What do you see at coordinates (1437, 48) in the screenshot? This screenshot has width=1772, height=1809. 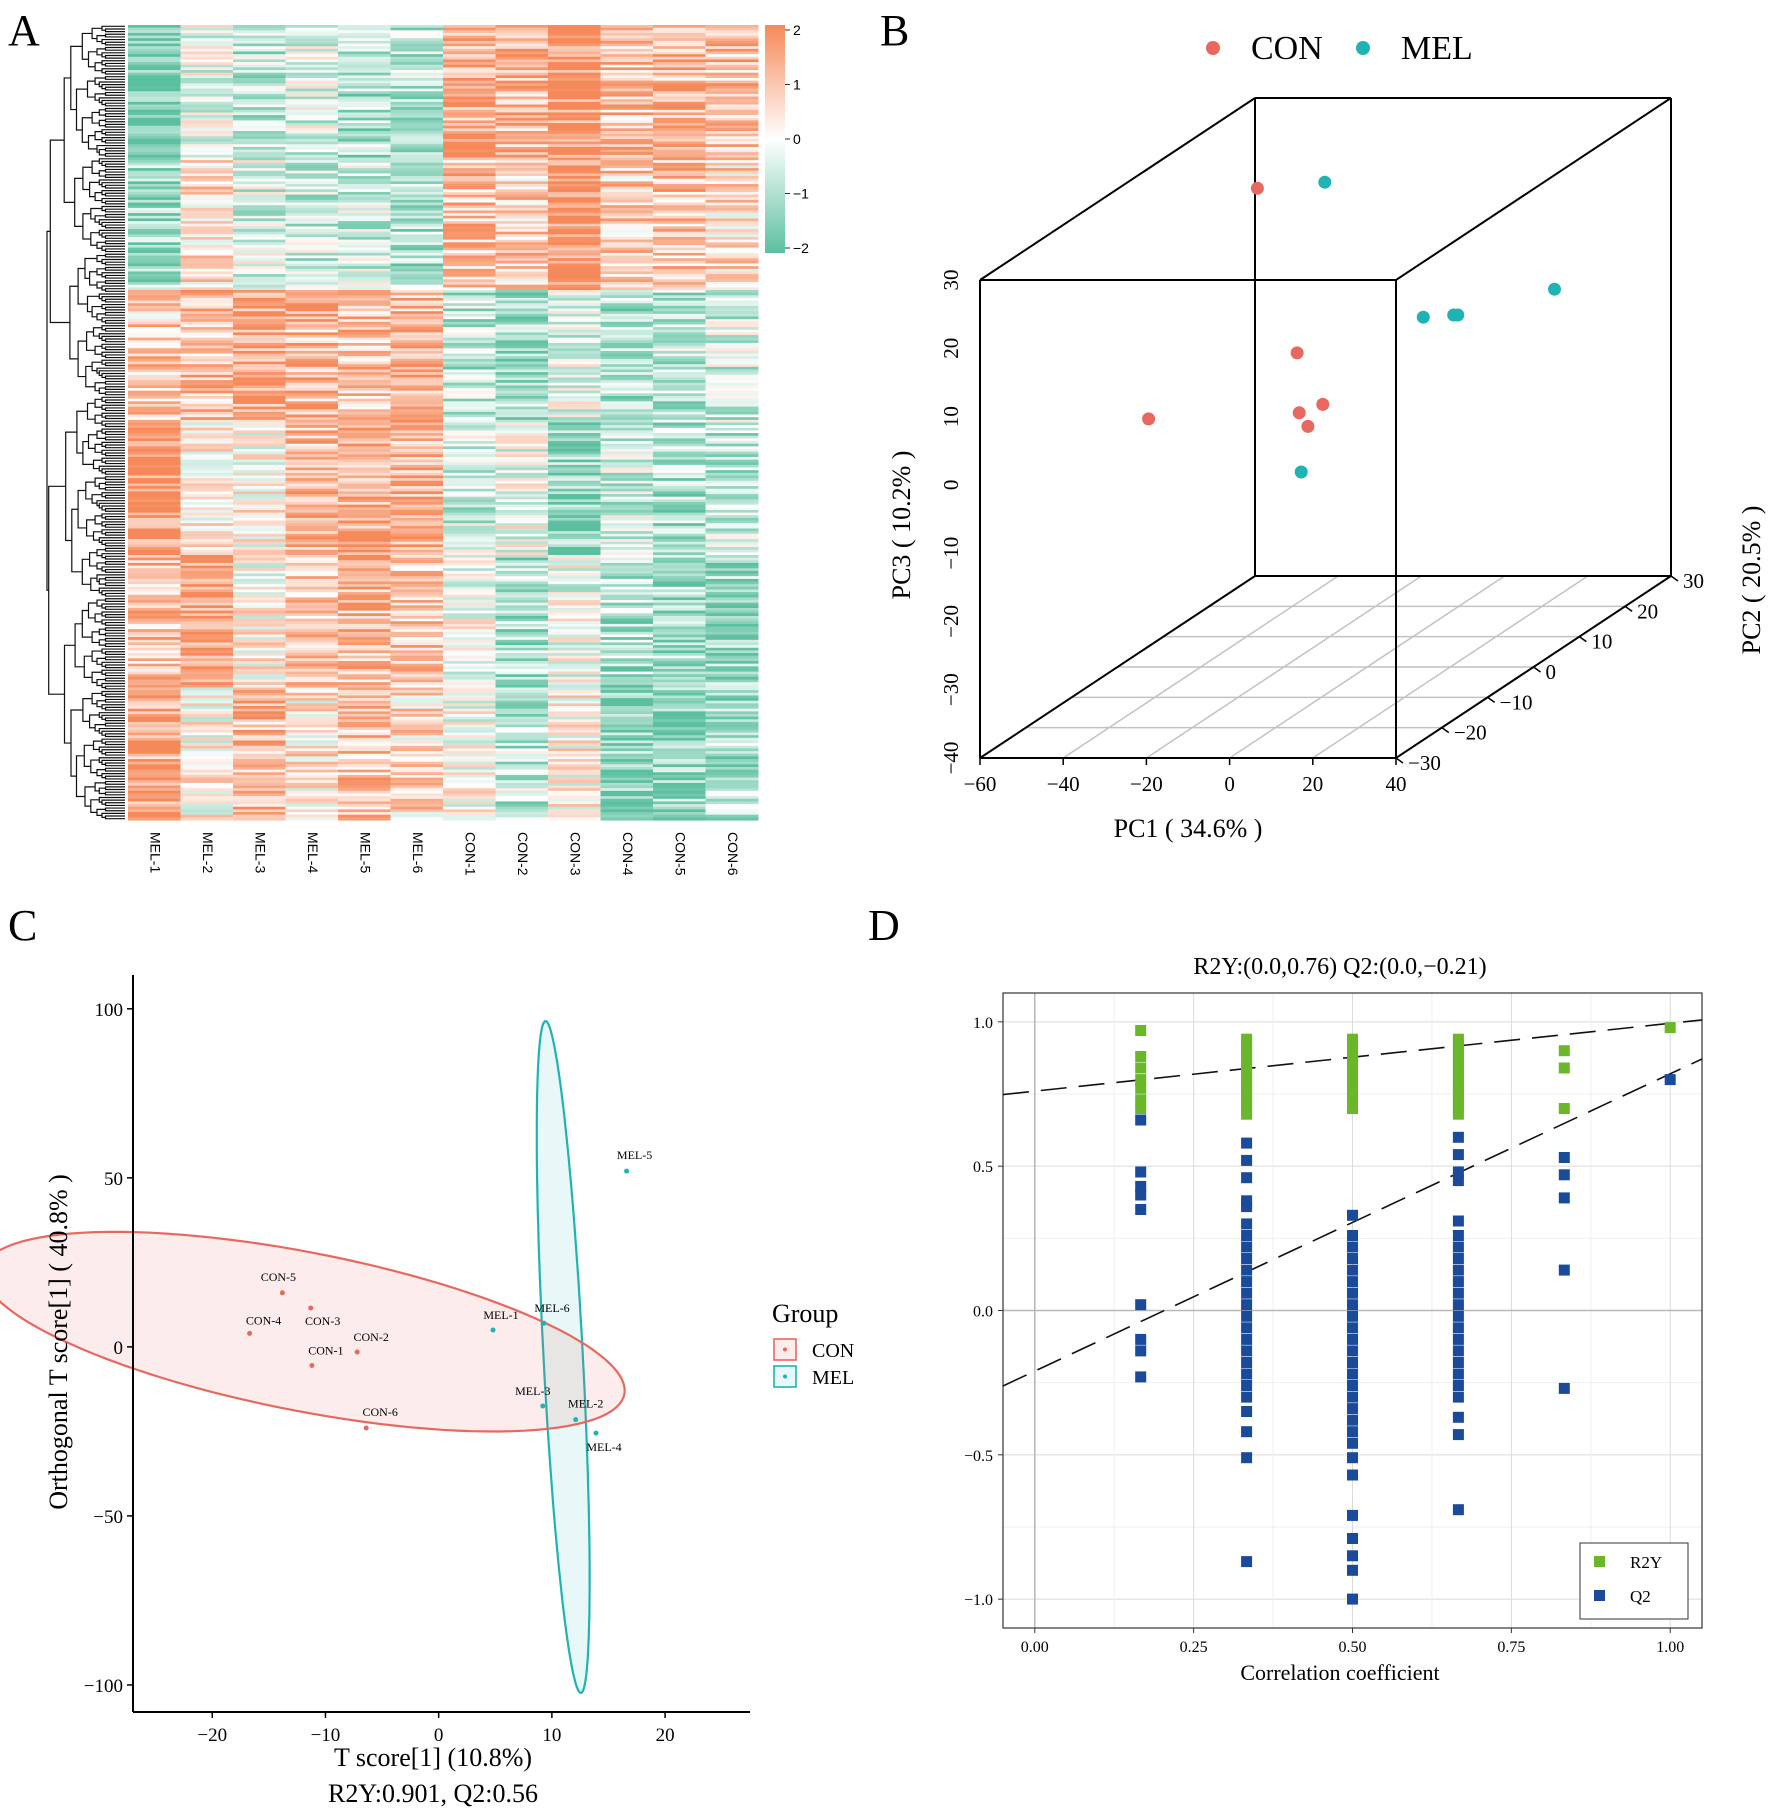 I see `legend-label: MEL` at bounding box center [1437, 48].